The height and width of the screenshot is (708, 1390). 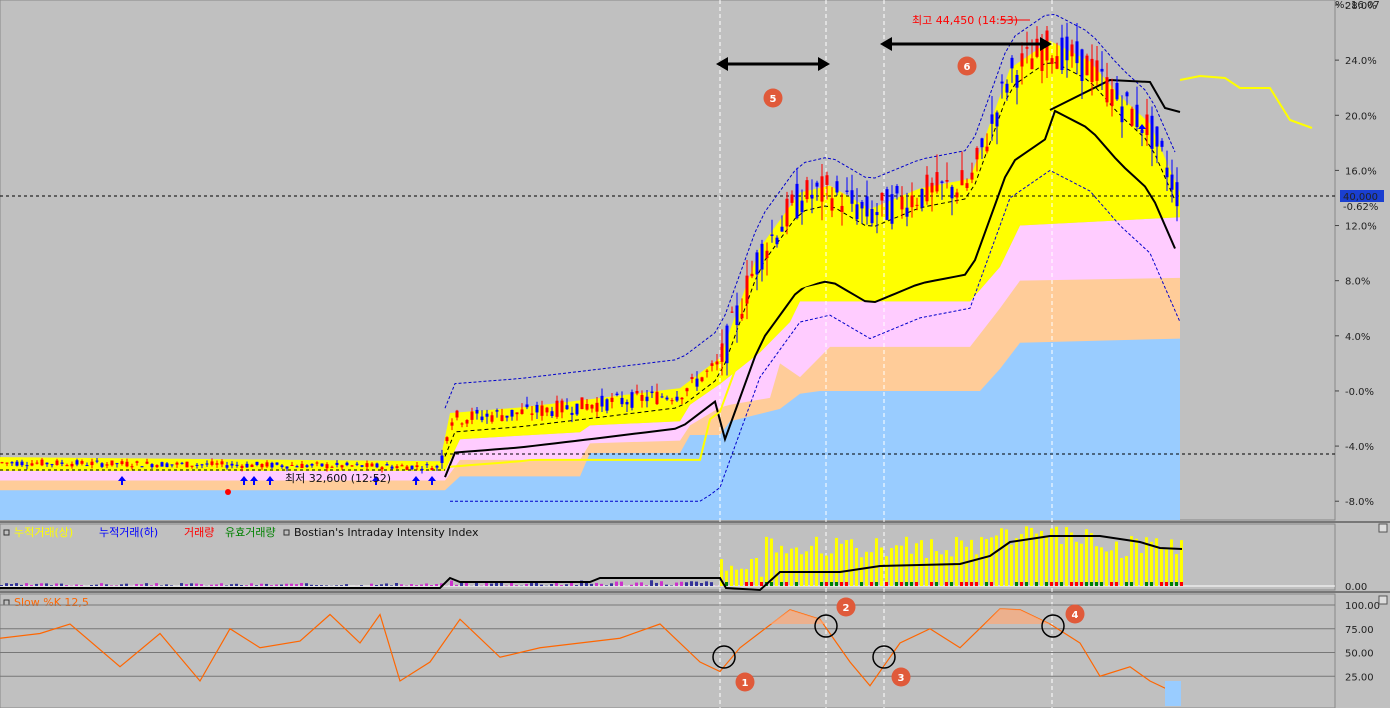 What do you see at coordinates (722, 64) in the screenshot?
I see `range-arrow-5-head` at bounding box center [722, 64].